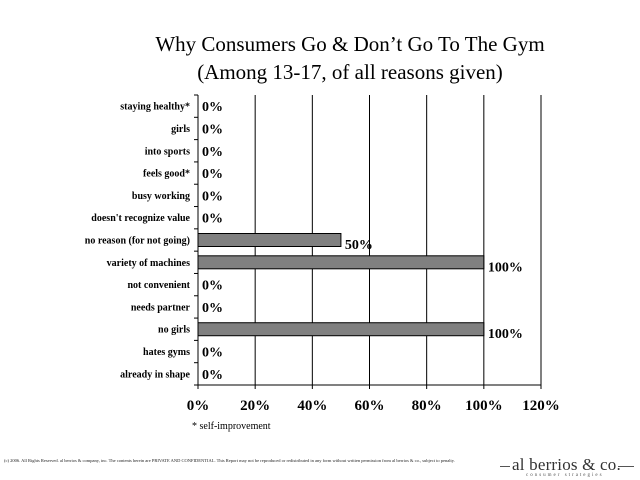 The height and width of the screenshot is (480, 640). I want to click on x-tick-label: 60%, so click(370, 406).